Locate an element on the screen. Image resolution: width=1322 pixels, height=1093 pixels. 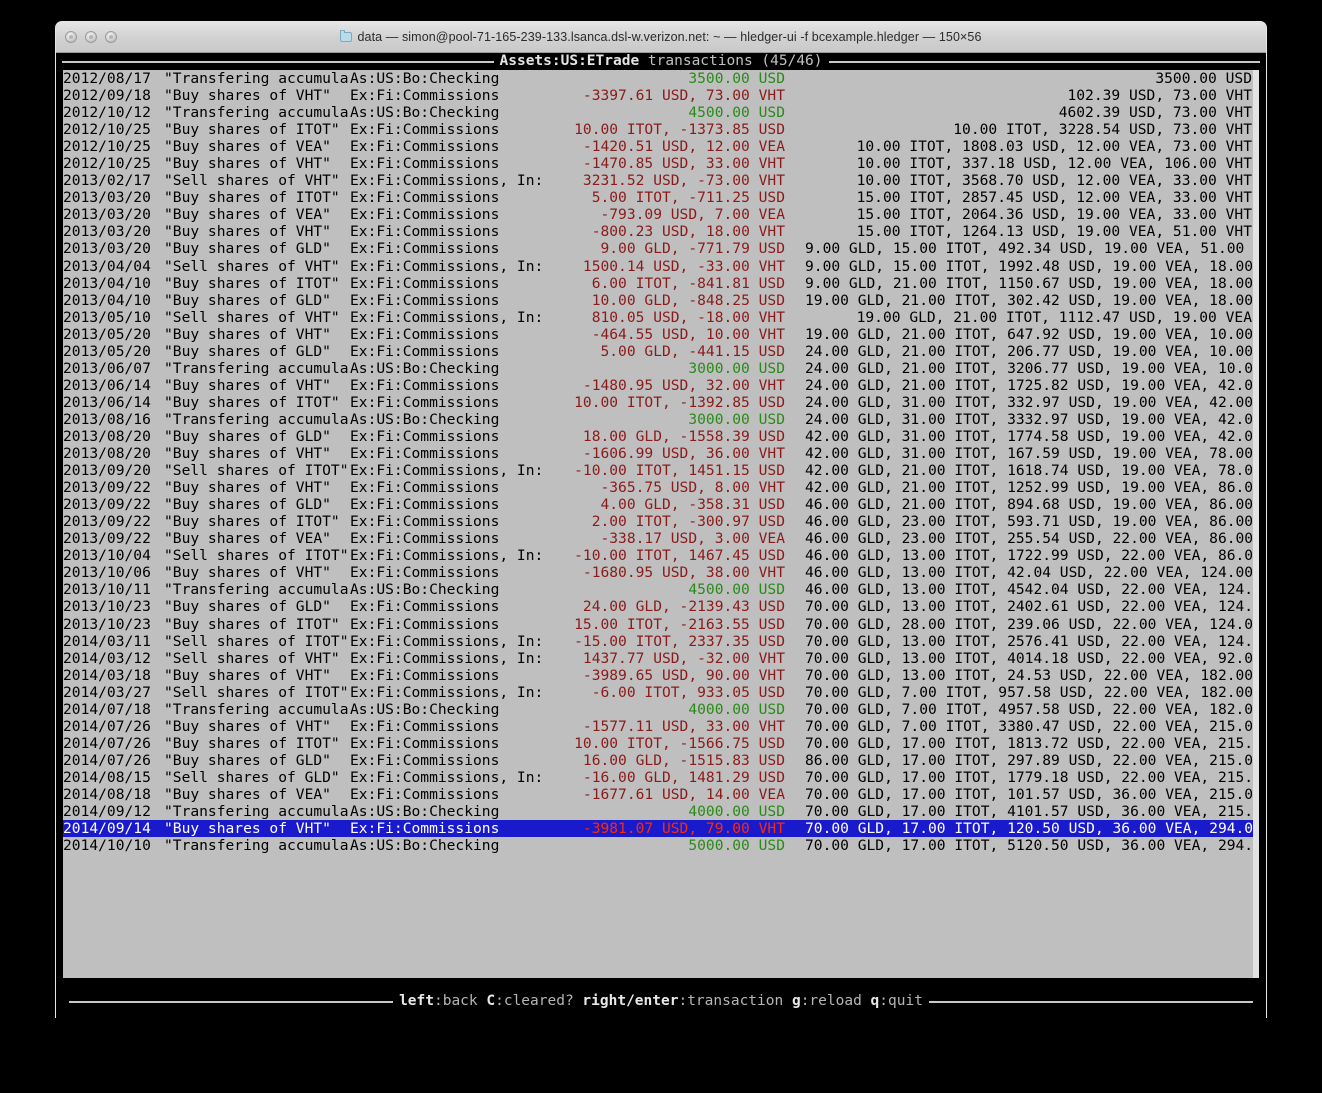
keybinding-action: back is located at coordinates (460, 1001).